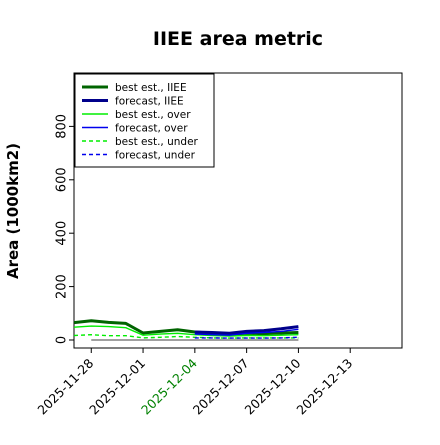 The width and height of the screenshot is (440, 445). I want to click on y-axis-label: Area (1000km2), so click(13, 211).